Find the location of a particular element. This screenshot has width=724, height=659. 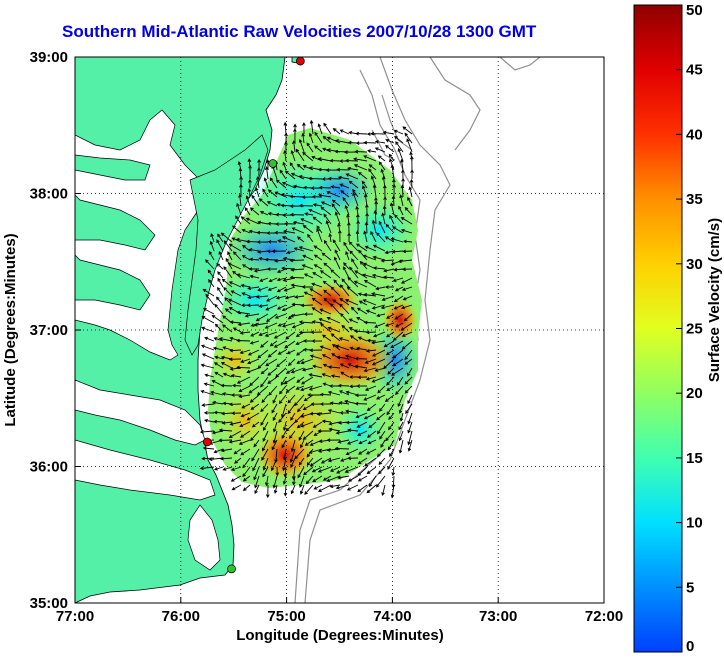

y-tick-label: 39:00 is located at coordinates (49, 57).